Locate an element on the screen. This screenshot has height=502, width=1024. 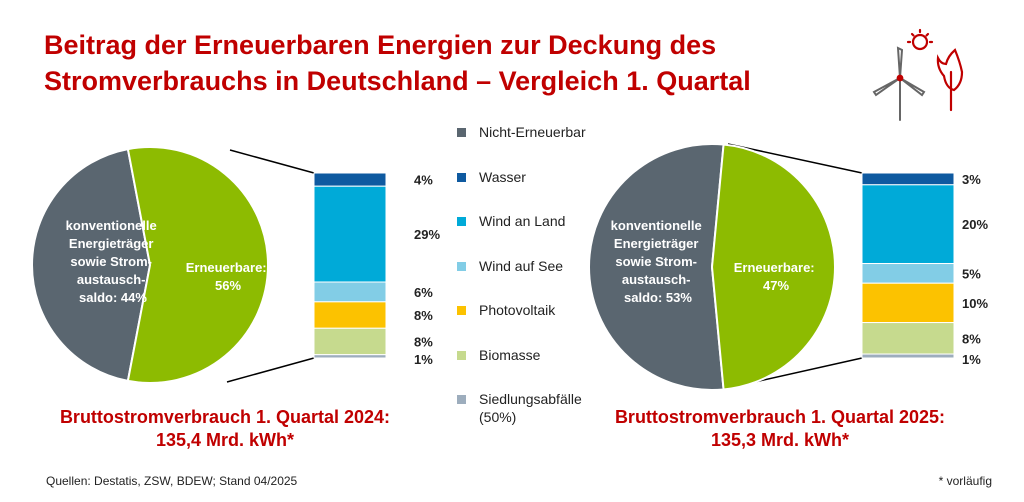
legend-label: Photovoltaik is located at coordinates (517, 310).